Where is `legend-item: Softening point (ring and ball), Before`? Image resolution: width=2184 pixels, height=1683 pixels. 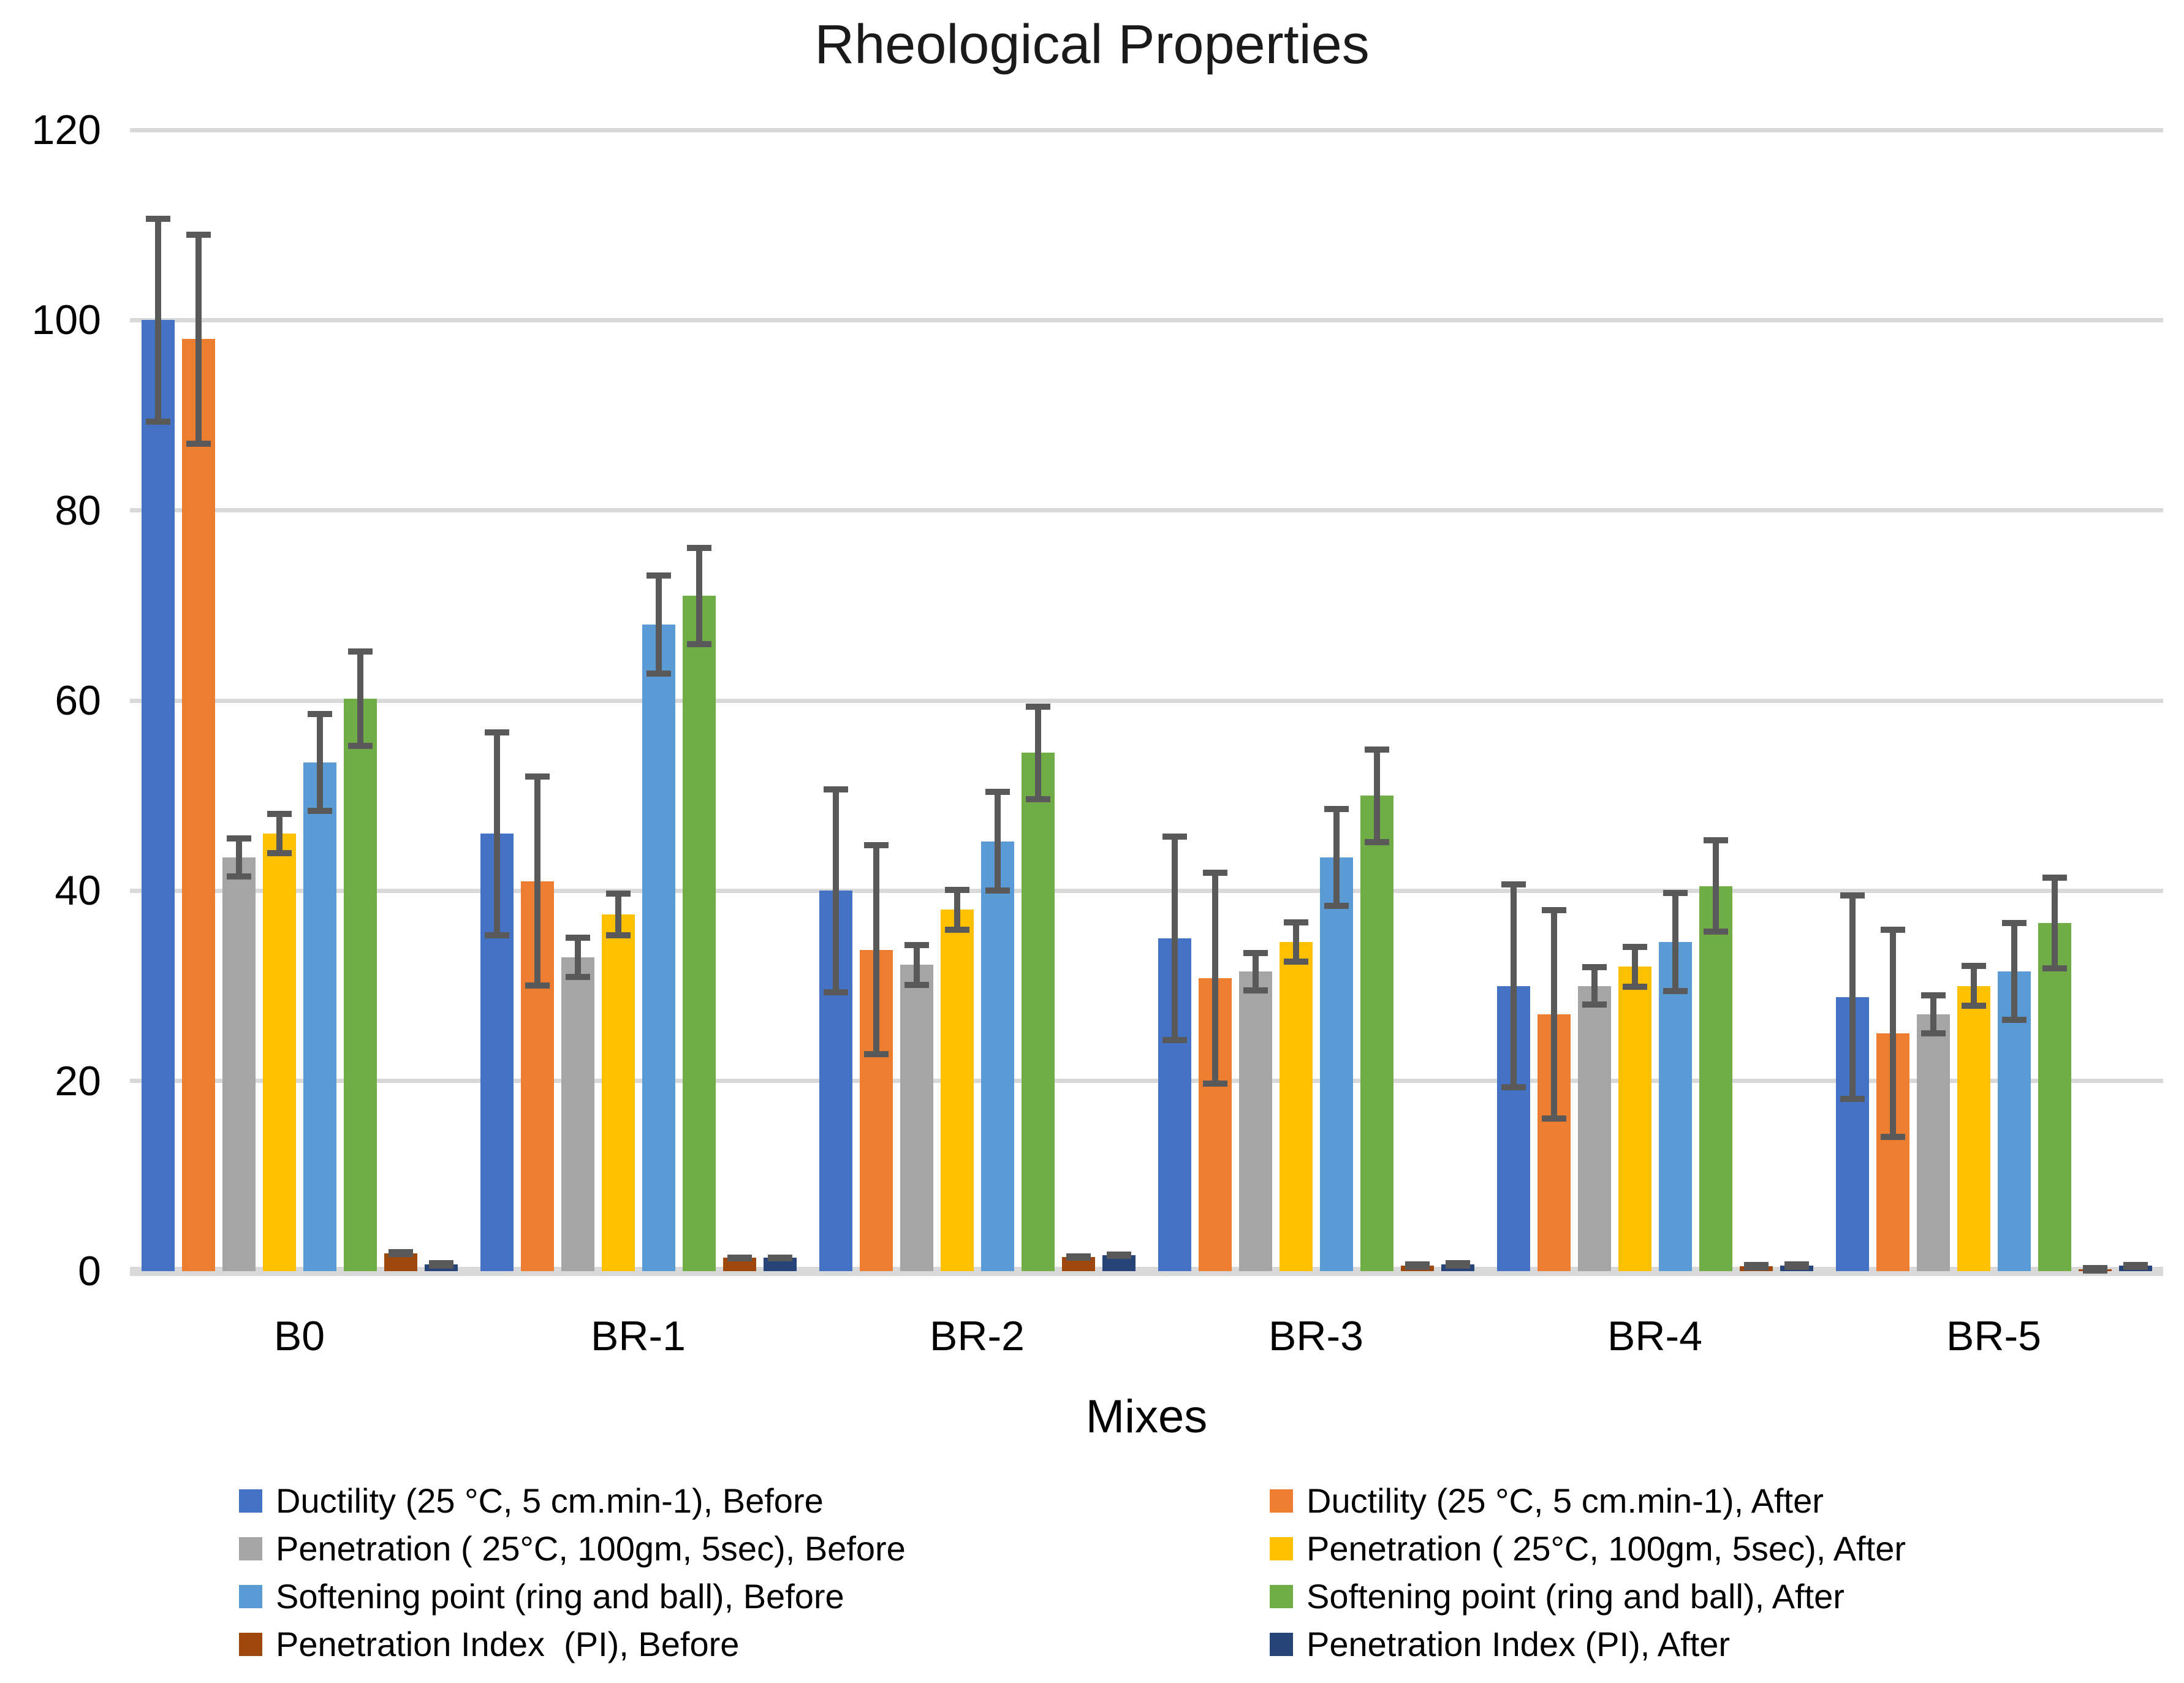
legend-item: Softening point (ring and ball), Before is located at coordinates (572, 1597).